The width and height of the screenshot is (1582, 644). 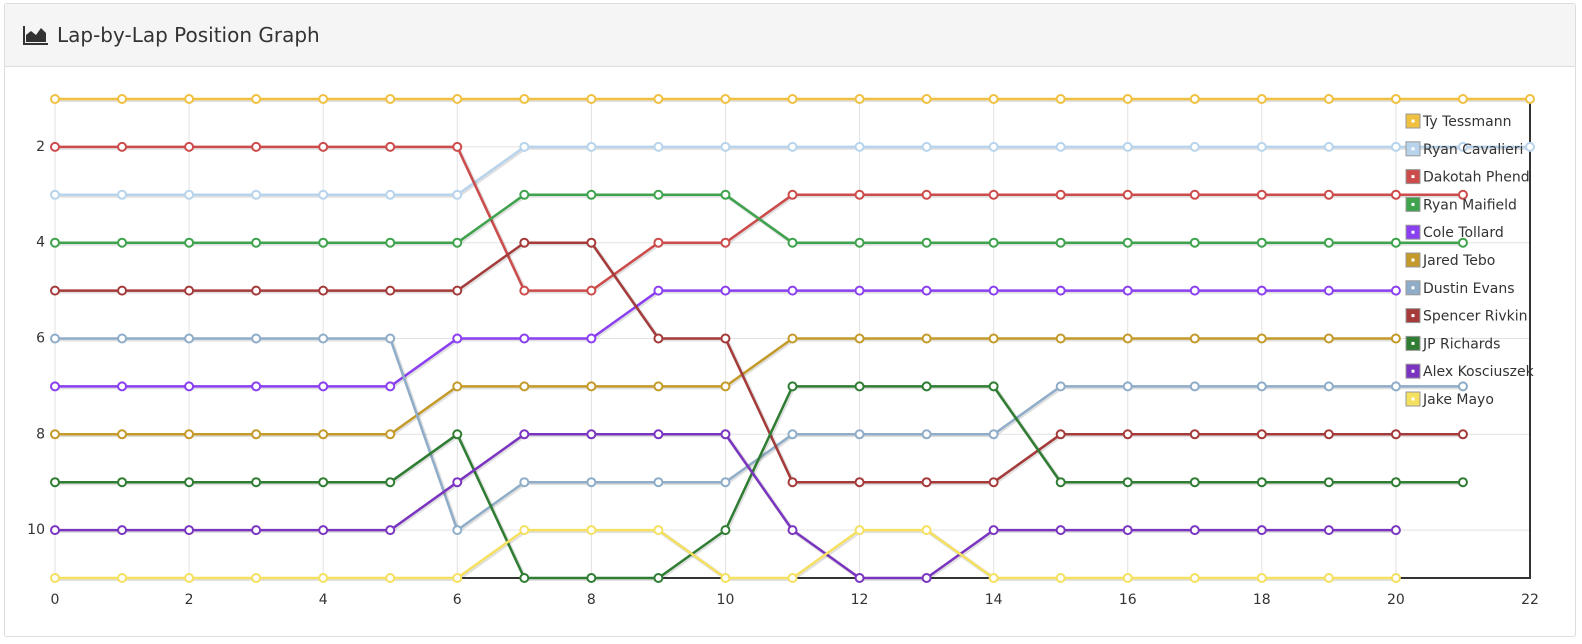 I want to click on x-tick-label: 6, so click(x=457, y=600).